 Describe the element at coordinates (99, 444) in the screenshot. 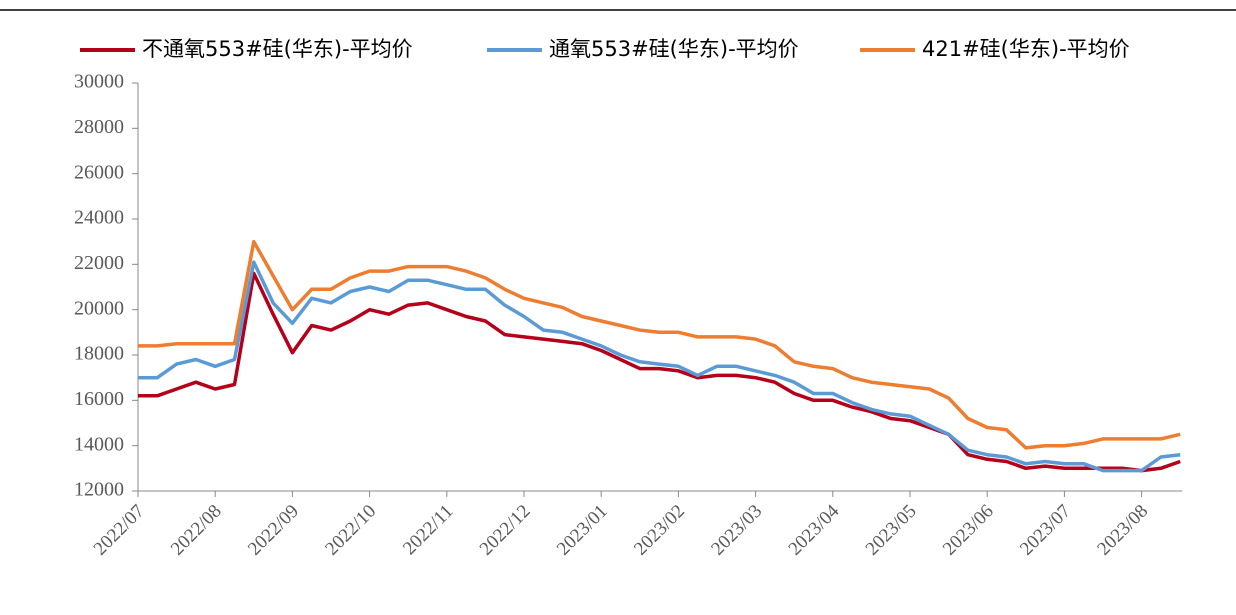

I see `y-tick-label: 14000` at that location.